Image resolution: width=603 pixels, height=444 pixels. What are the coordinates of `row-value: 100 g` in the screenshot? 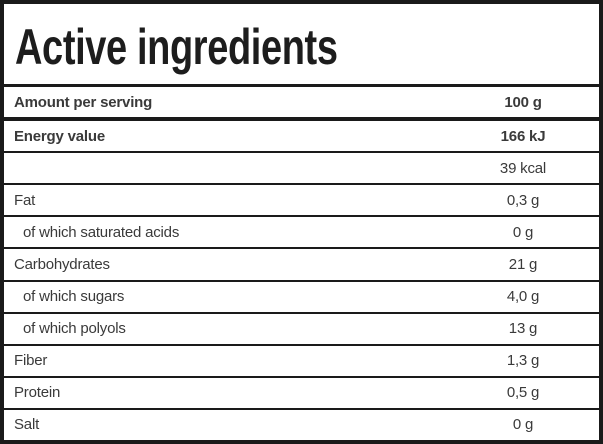 It's located at (523, 102).